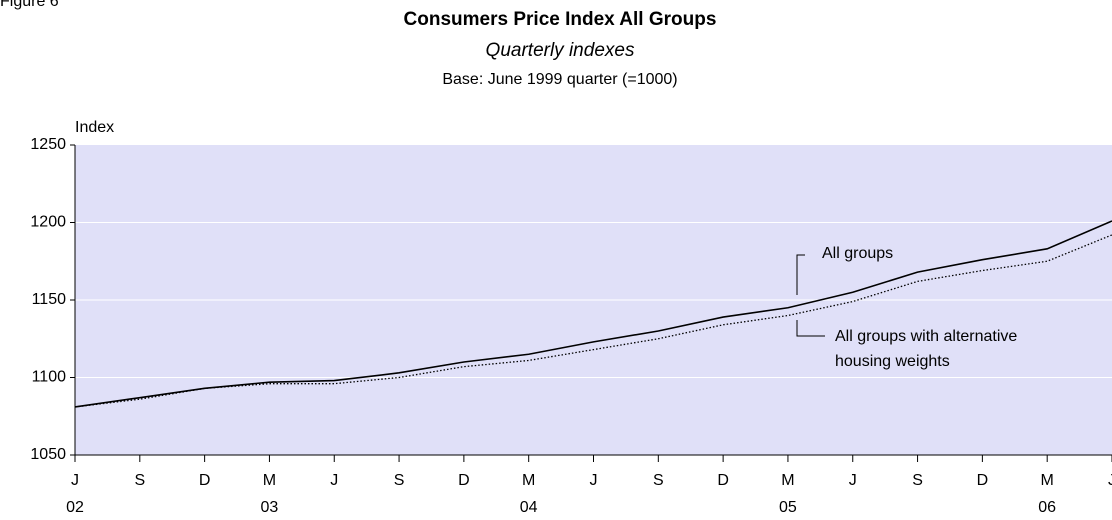  What do you see at coordinates (94, 127) in the screenshot?
I see `y-axis-label: Index` at bounding box center [94, 127].